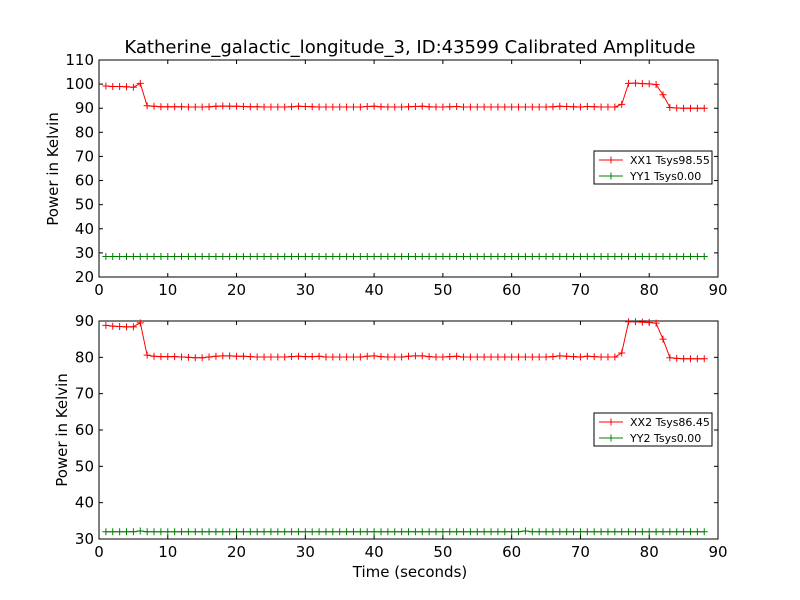 The height and width of the screenshot is (600, 800). What do you see at coordinates (84, 156) in the screenshot?
I see `top-y-tick-label: 70` at bounding box center [84, 156].